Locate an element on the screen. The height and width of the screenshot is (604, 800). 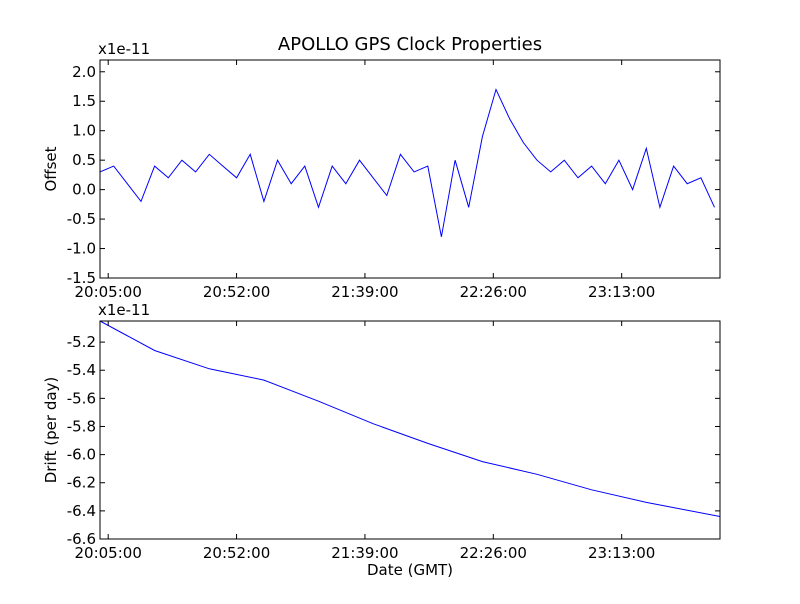
y-axis-label: Offset is located at coordinates (51, 168).